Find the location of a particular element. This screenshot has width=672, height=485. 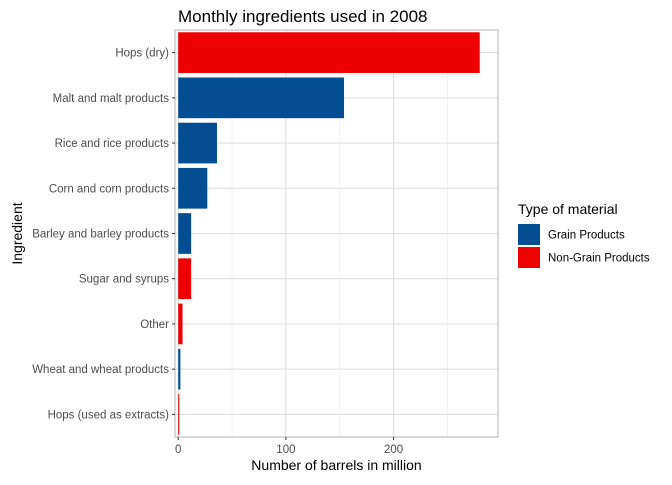

x-tick-label: 100 is located at coordinates (285, 450).